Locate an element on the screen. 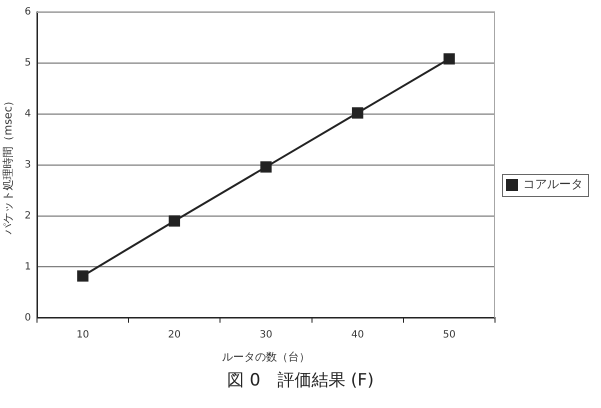  x-tick-label: 20 is located at coordinates (174, 334).